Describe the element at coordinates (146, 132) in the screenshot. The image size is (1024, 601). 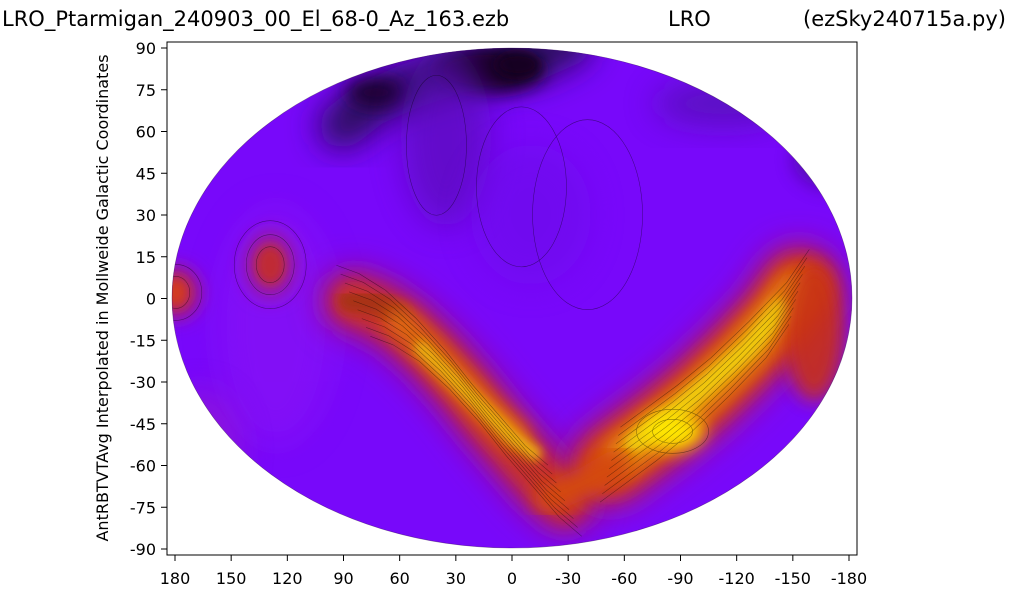
I see `y-tick-label: 60` at that location.